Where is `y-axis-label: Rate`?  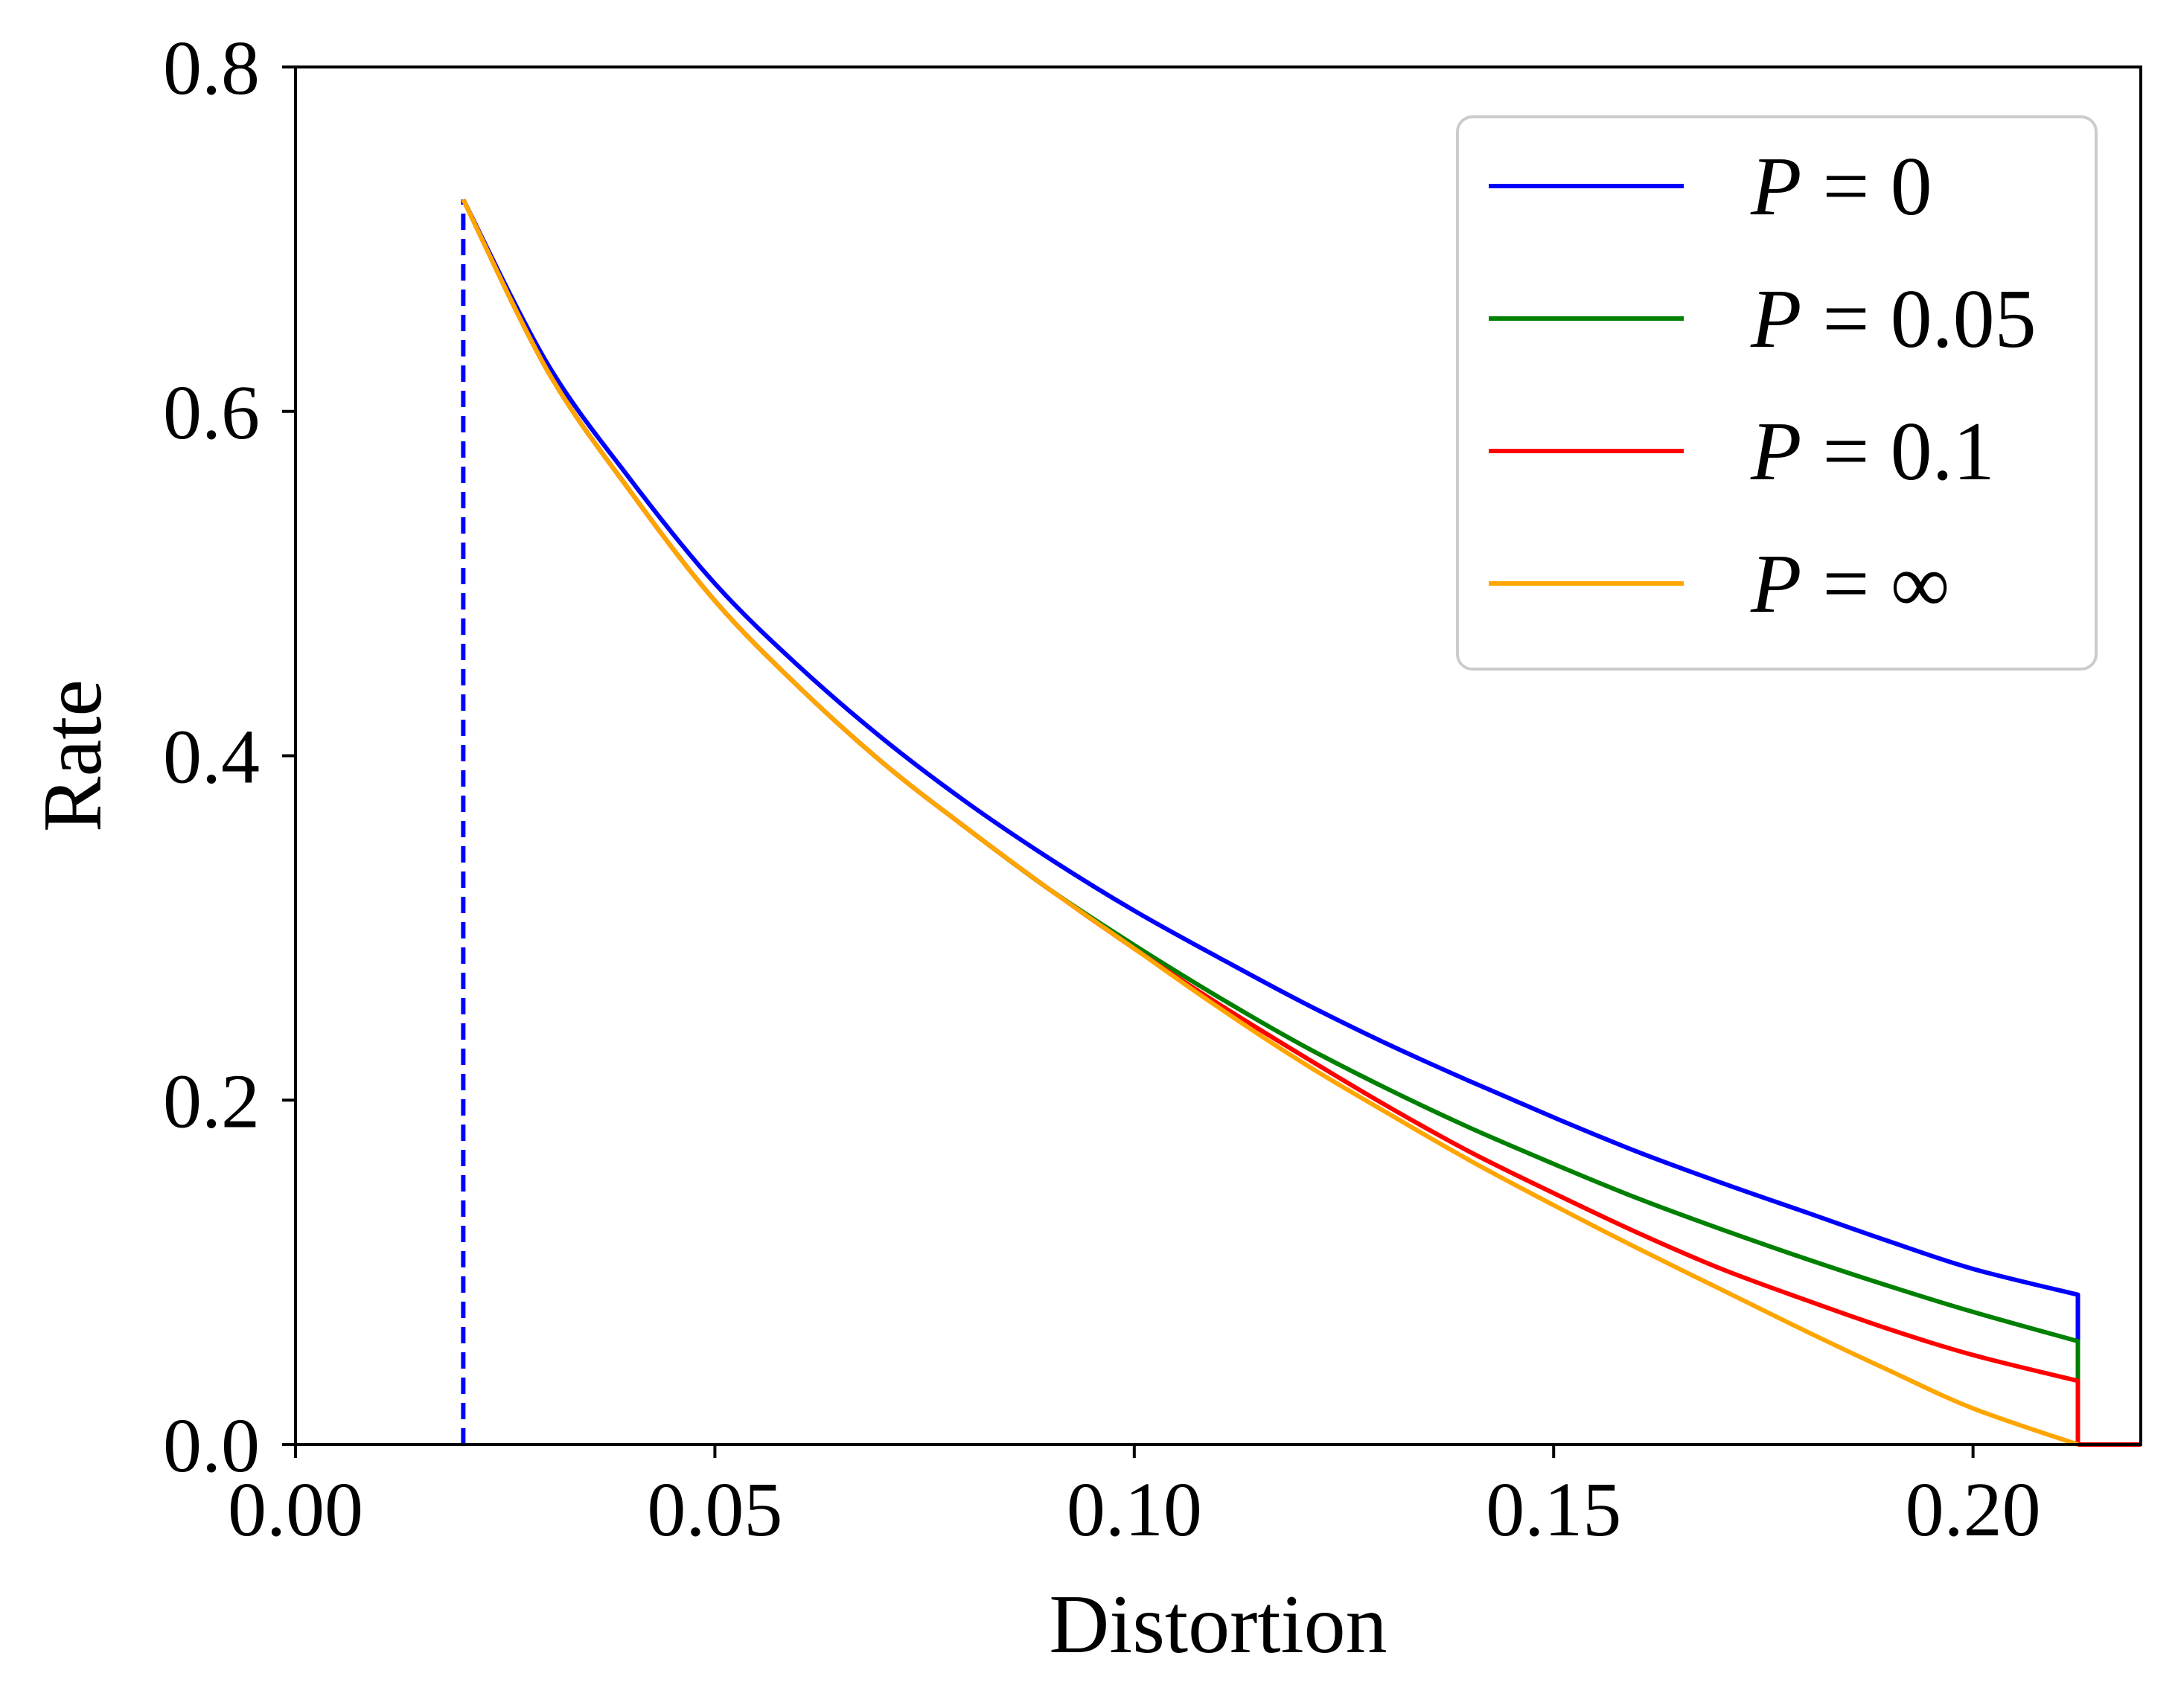
y-axis-label: Rate is located at coordinates (73, 755).